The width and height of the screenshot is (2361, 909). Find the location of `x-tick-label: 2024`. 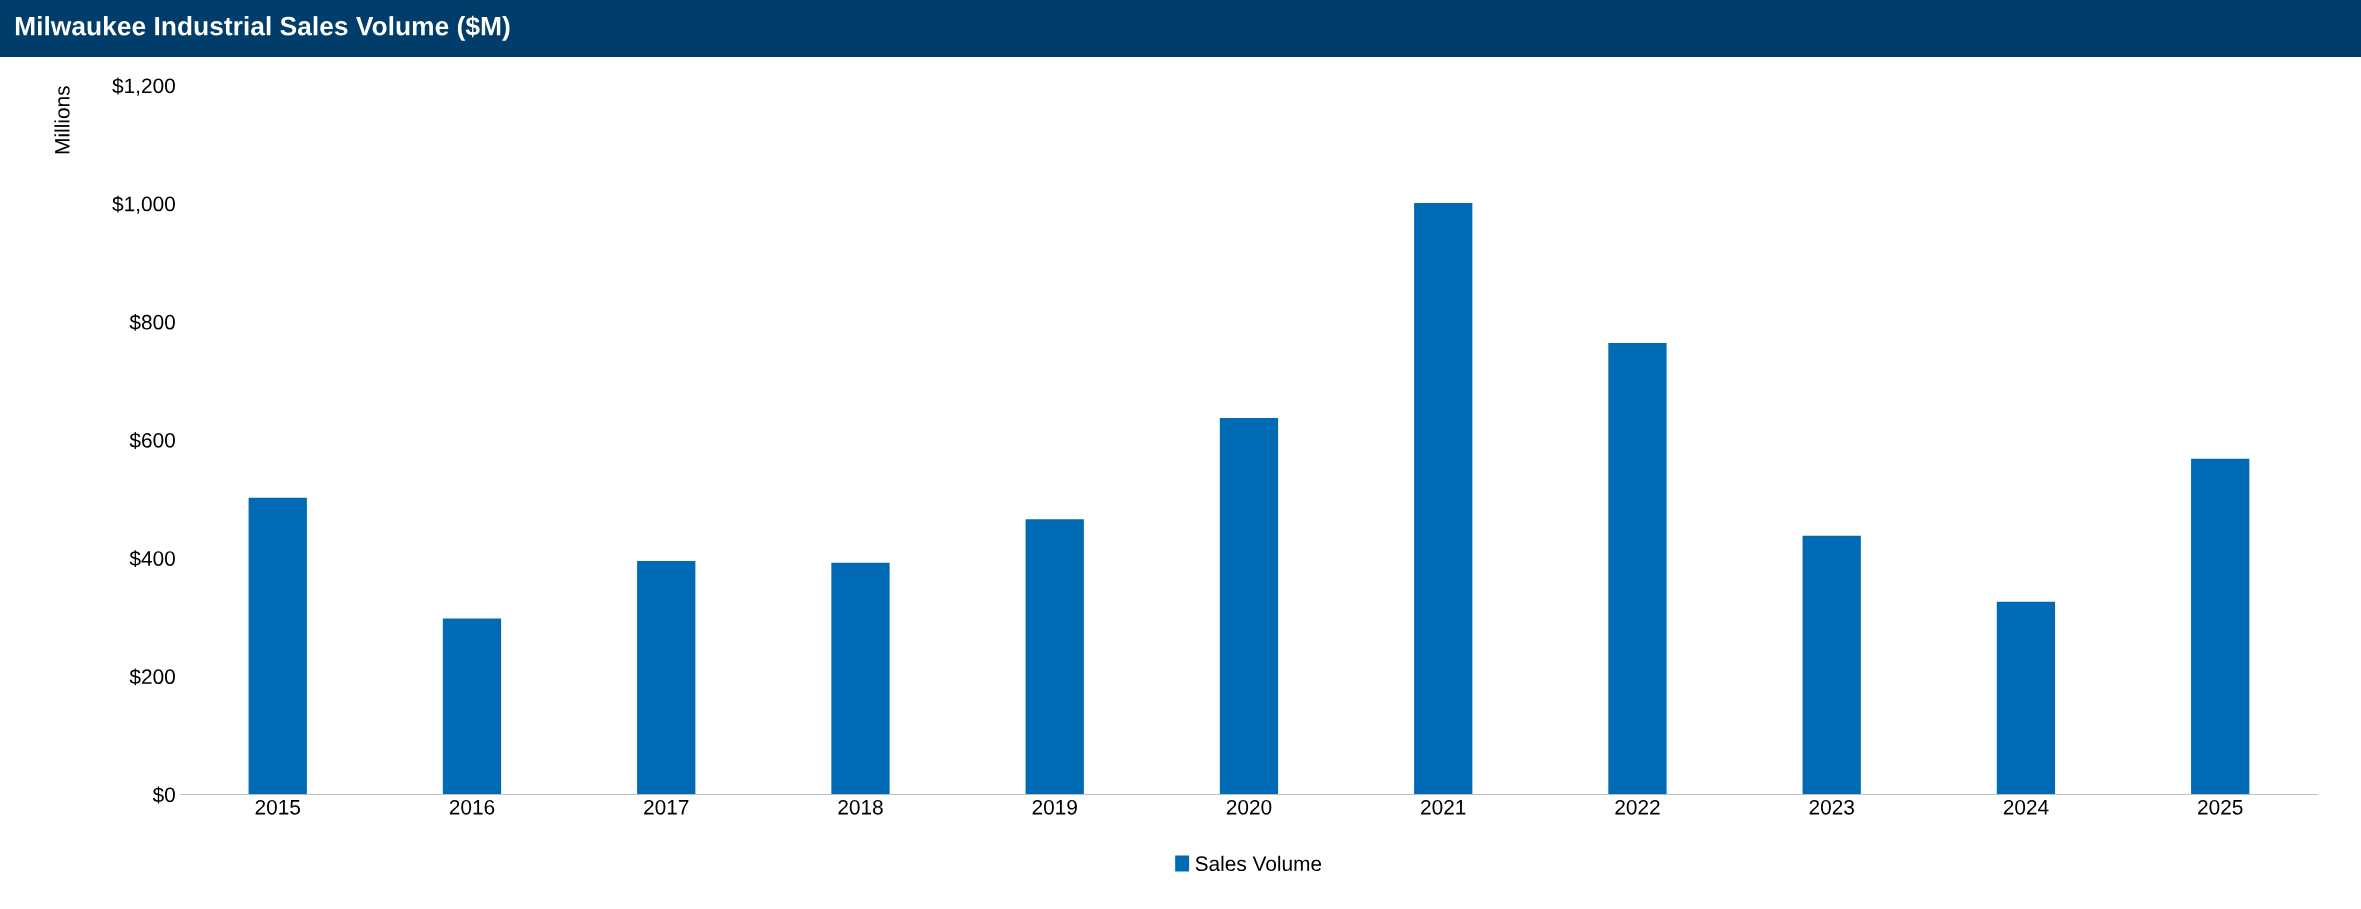

x-tick-label: 2024 is located at coordinates (2026, 807).